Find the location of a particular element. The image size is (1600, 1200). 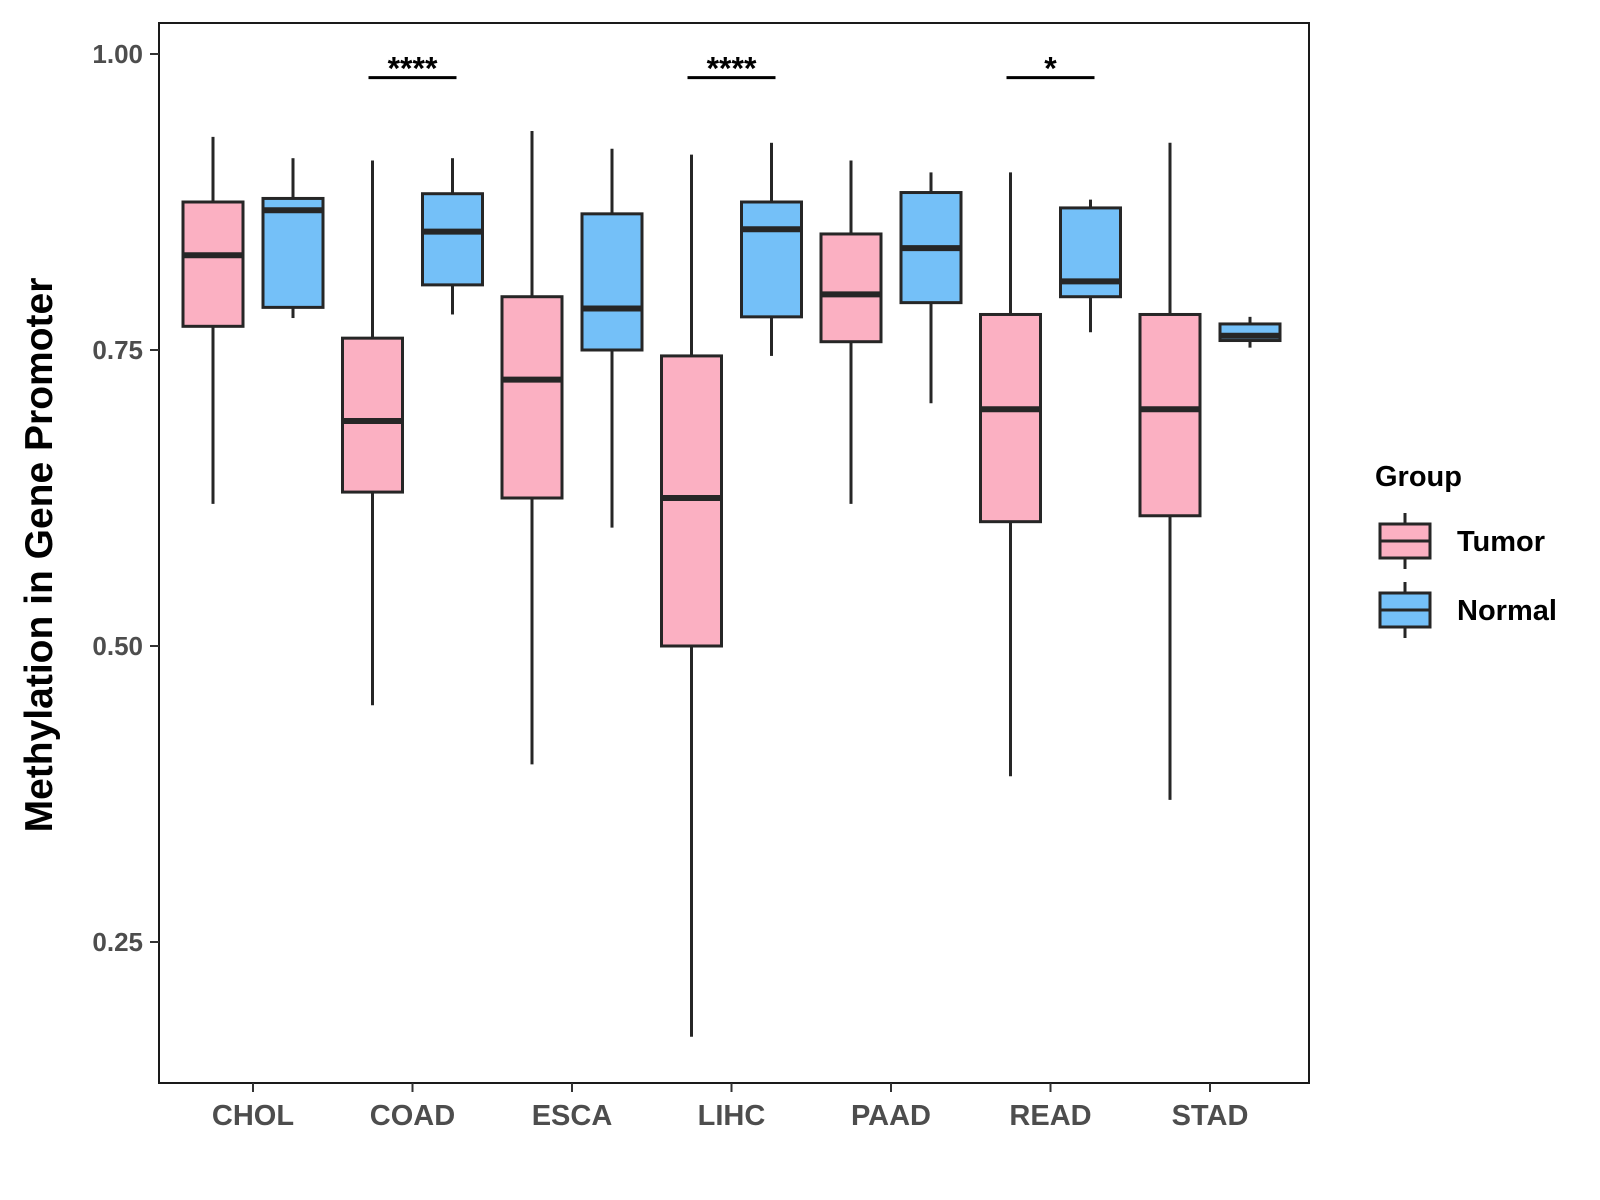

significance-read: * is located at coordinates (1050, 69).